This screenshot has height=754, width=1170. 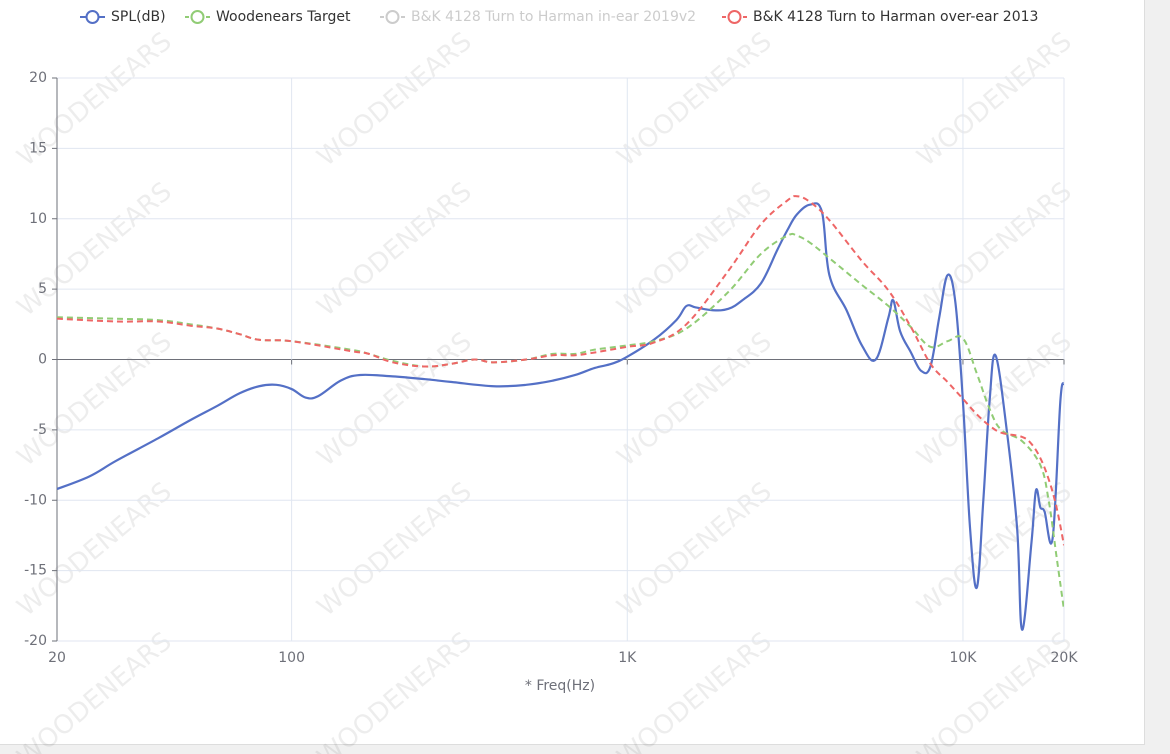 What do you see at coordinates (1065, 658) in the screenshot?
I see `x-tick-label: 20K` at bounding box center [1065, 658].